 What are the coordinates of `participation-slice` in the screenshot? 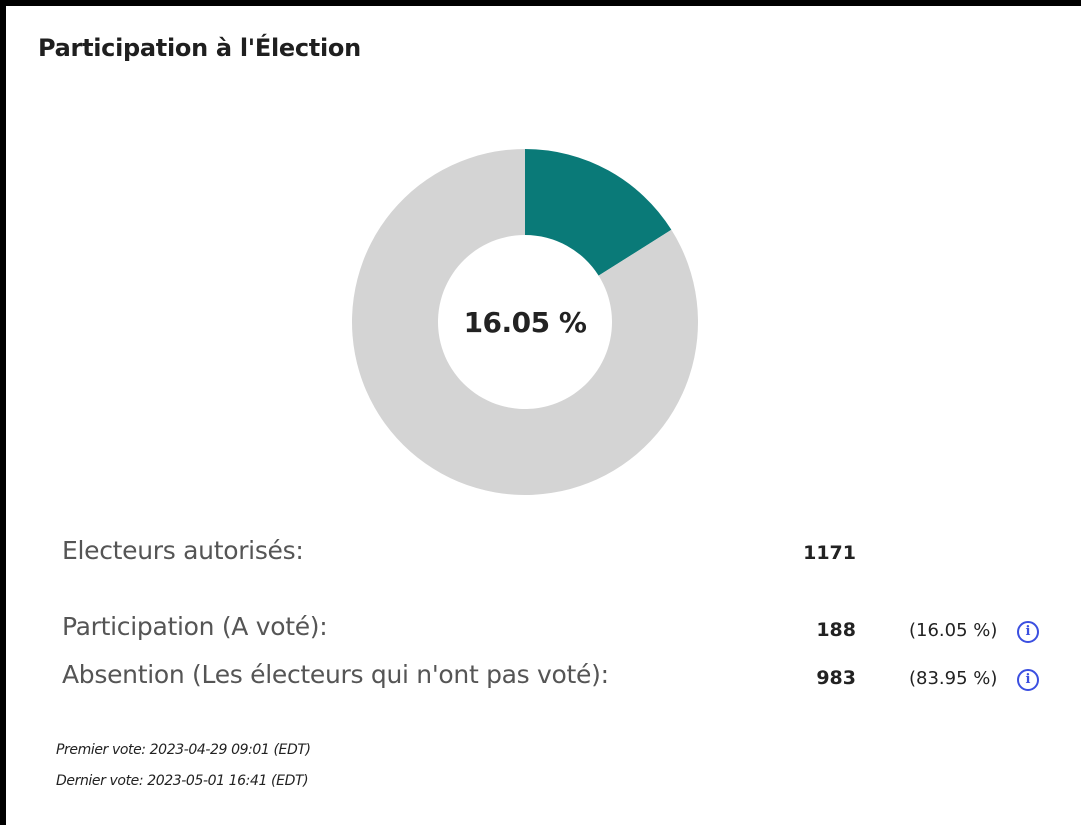 It's located at (598, 212).